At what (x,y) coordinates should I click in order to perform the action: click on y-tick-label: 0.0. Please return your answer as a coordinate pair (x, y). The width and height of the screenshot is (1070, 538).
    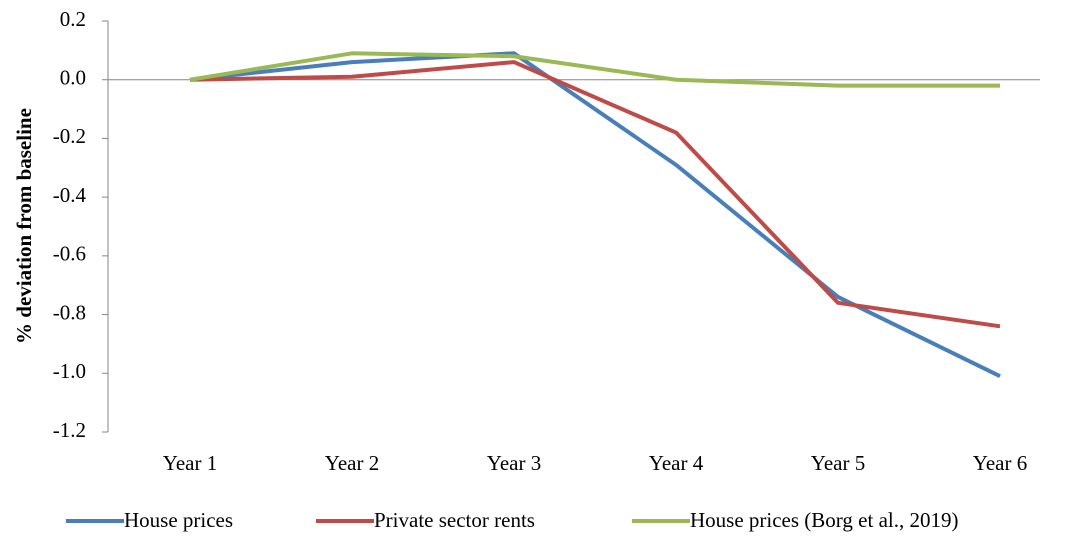
    Looking at the image, I should click on (73, 78).